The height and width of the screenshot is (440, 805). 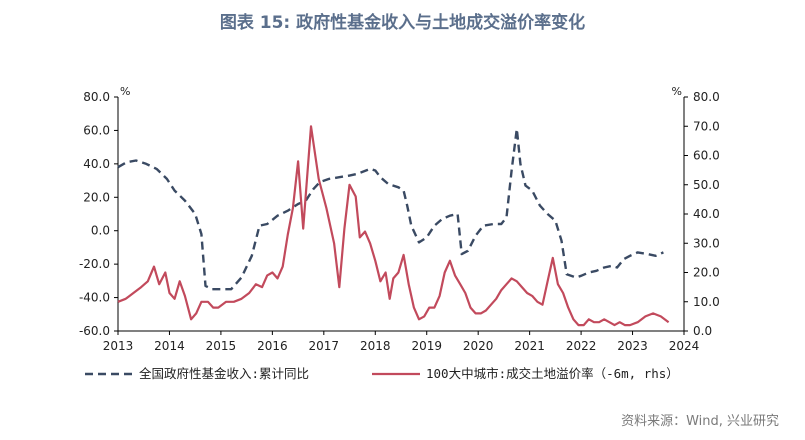 I want to click on y-right-tick-label: 0.0, so click(x=702, y=331).